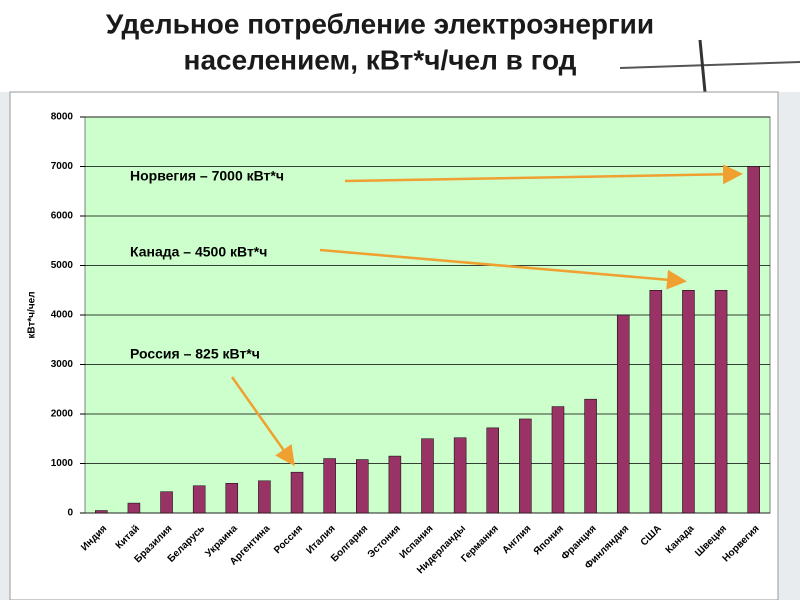 Image resolution: width=800 pixels, height=600 pixels. I want to click on y-tick-label: 1000, so click(62, 463).